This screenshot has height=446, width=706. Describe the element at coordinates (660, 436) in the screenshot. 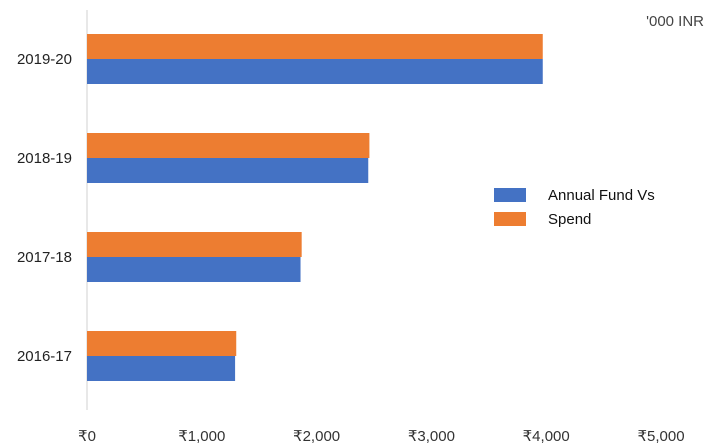

I see `x-tick-label-5: ₹5,000` at that location.